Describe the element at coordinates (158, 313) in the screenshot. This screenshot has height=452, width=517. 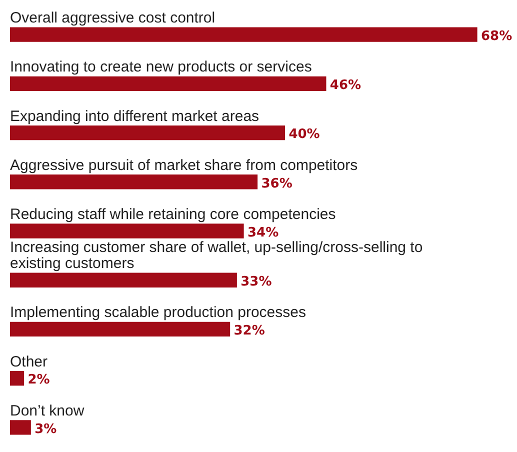
I see `y-tick-label: Implementing scalable production processes` at that location.